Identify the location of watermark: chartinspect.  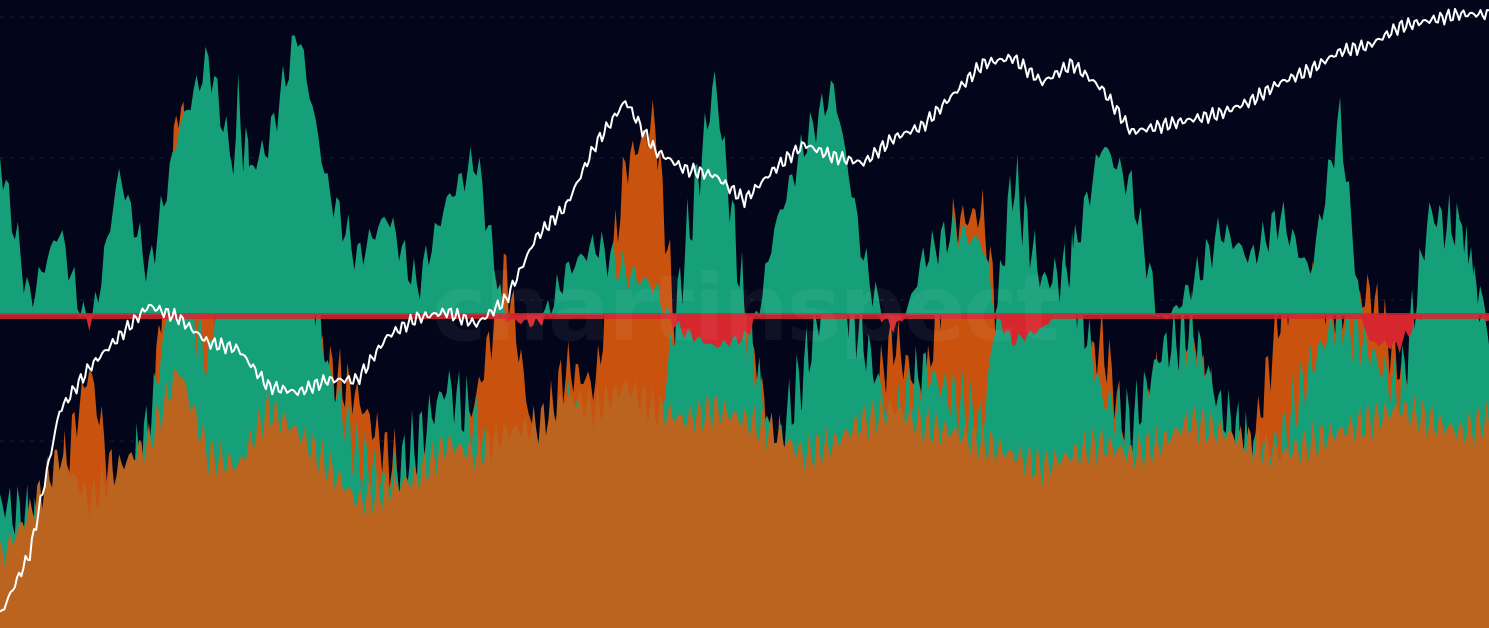
(745, 308).